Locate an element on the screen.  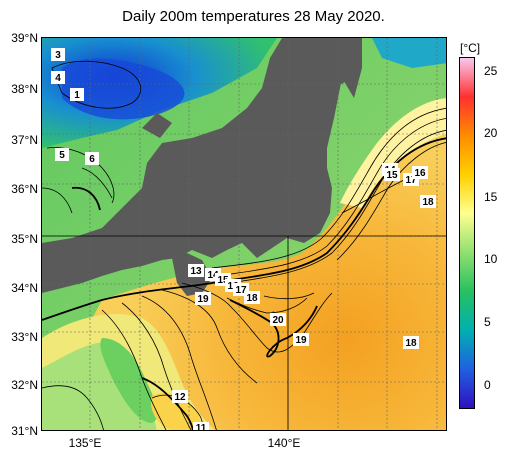
svg-text: 3 is located at coordinates (58, 55).